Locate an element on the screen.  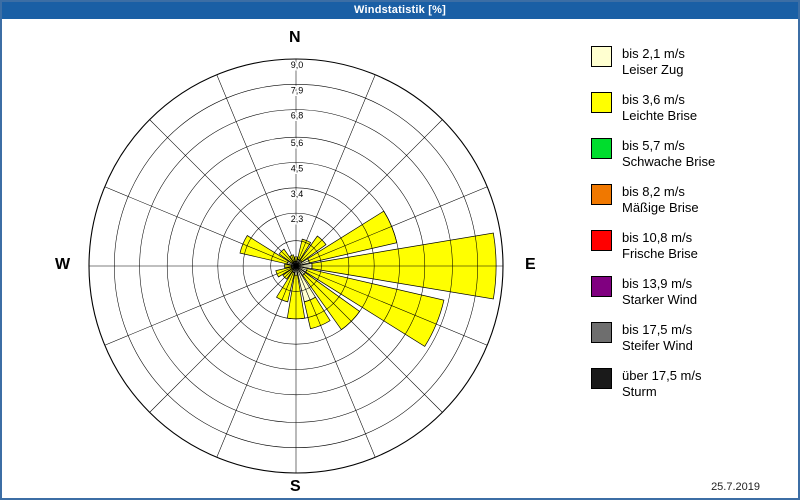
legend-speed: bis 17,5 m/s is located at coordinates (657, 329).